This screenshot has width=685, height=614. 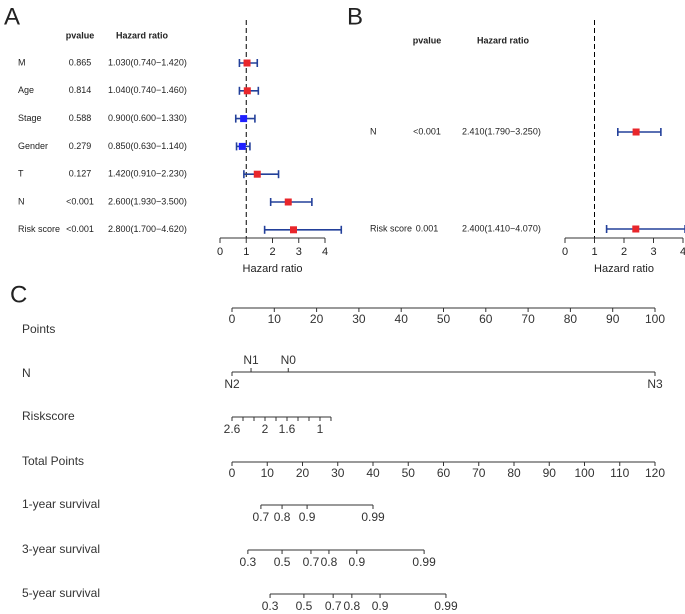 What do you see at coordinates (80, 146) in the screenshot?
I see `p-value: 0.279` at bounding box center [80, 146].